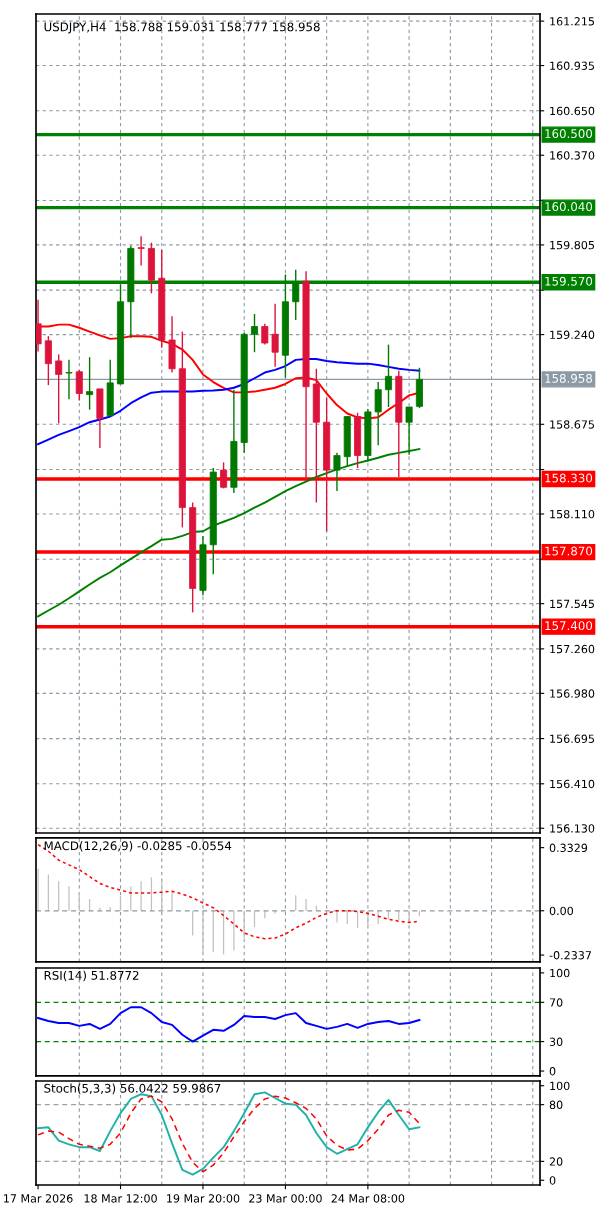 This screenshot has height=1205, width=600. I want to click on x-tick-label: 18 Mar 12:00, so click(120, 1198).